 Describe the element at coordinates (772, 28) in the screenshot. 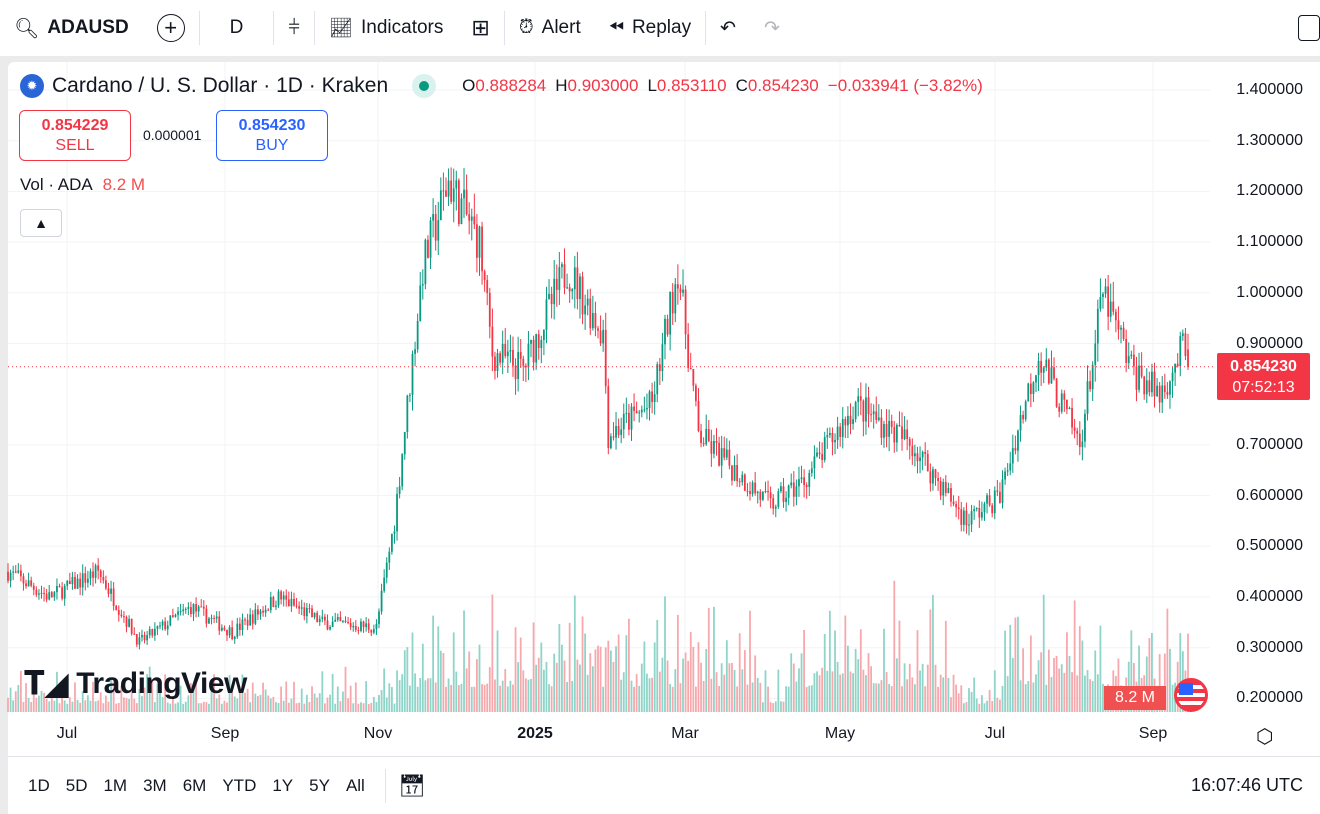

I see `redo-button: ↷` at that location.